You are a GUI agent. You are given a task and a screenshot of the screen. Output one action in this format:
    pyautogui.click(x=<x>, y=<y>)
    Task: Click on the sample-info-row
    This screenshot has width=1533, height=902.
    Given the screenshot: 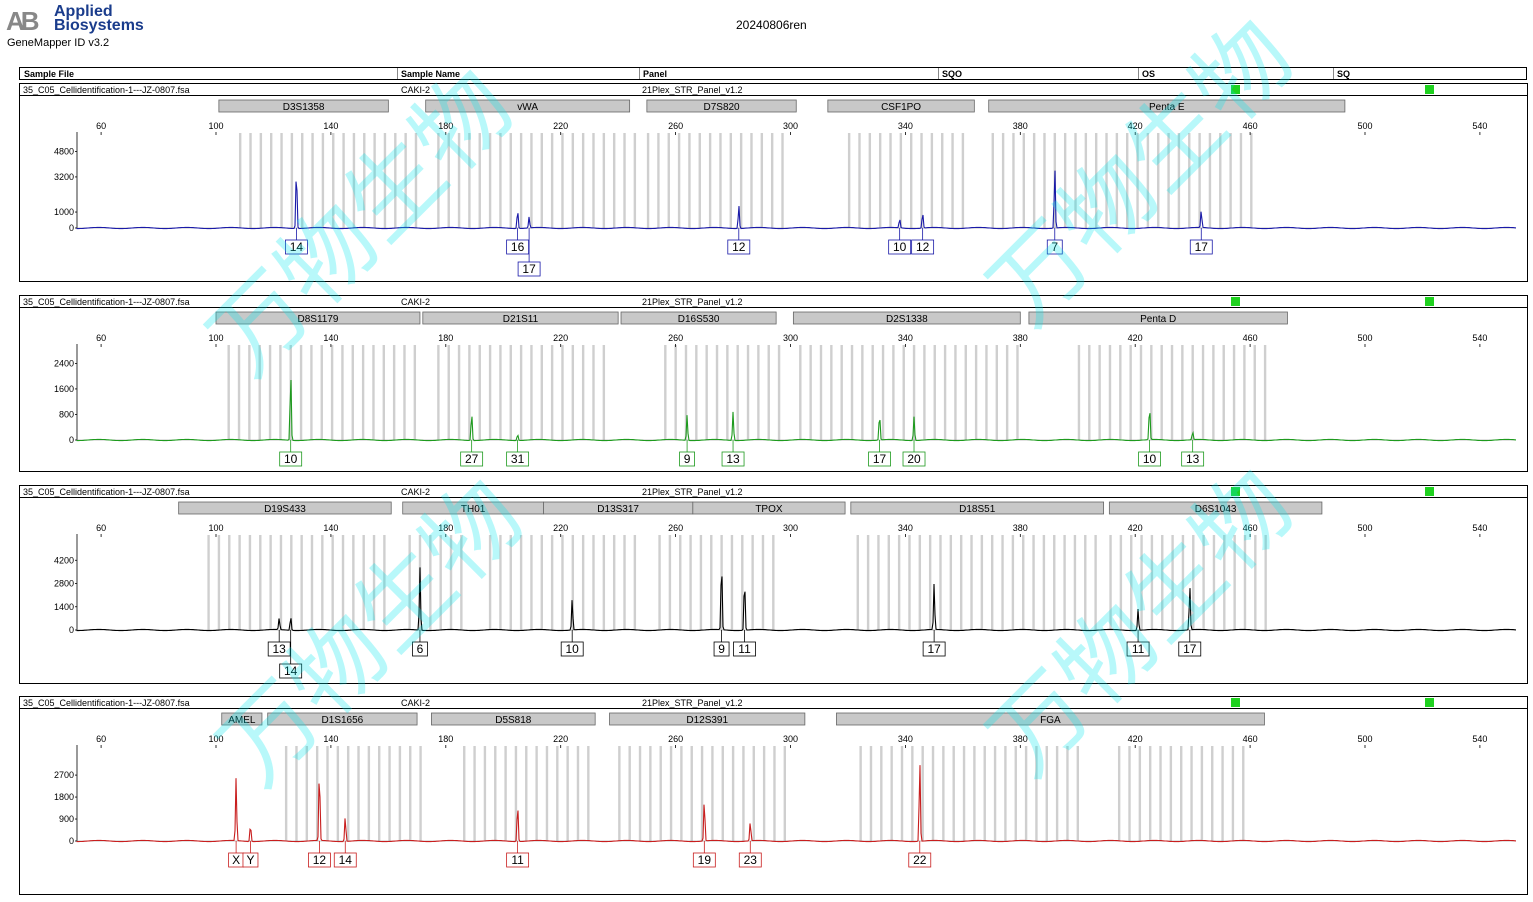 What is the action you would take?
    pyautogui.click(x=773, y=301)
    